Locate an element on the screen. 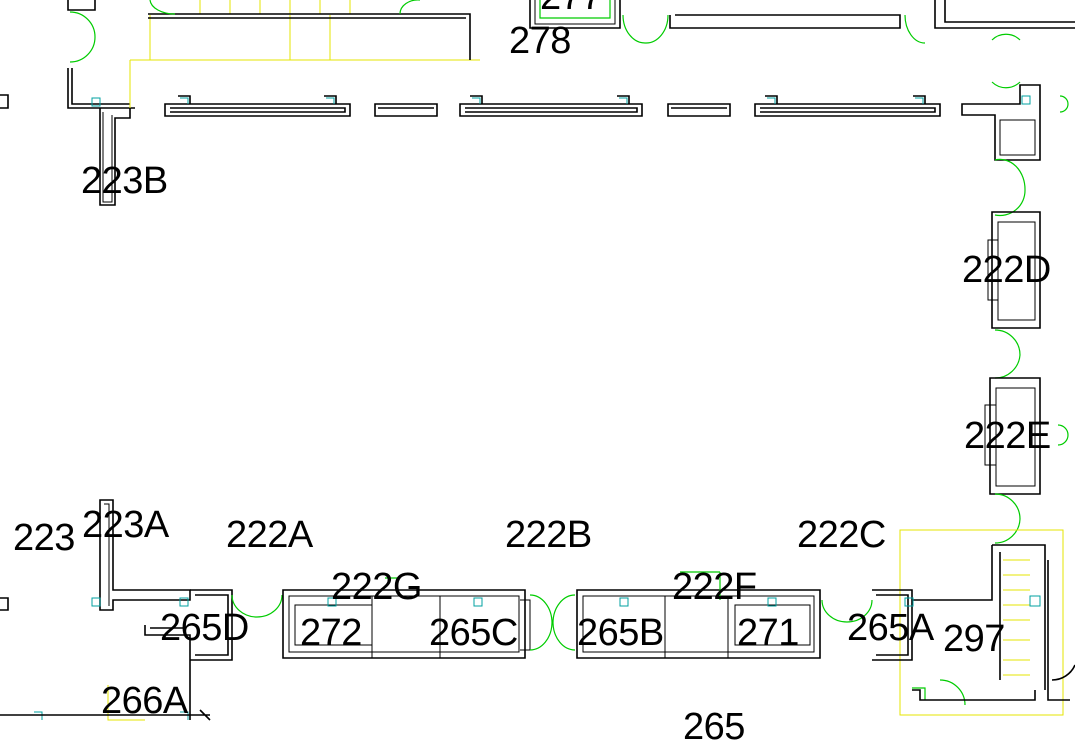  room-label-266A: 266A is located at coordinates (144, 701).